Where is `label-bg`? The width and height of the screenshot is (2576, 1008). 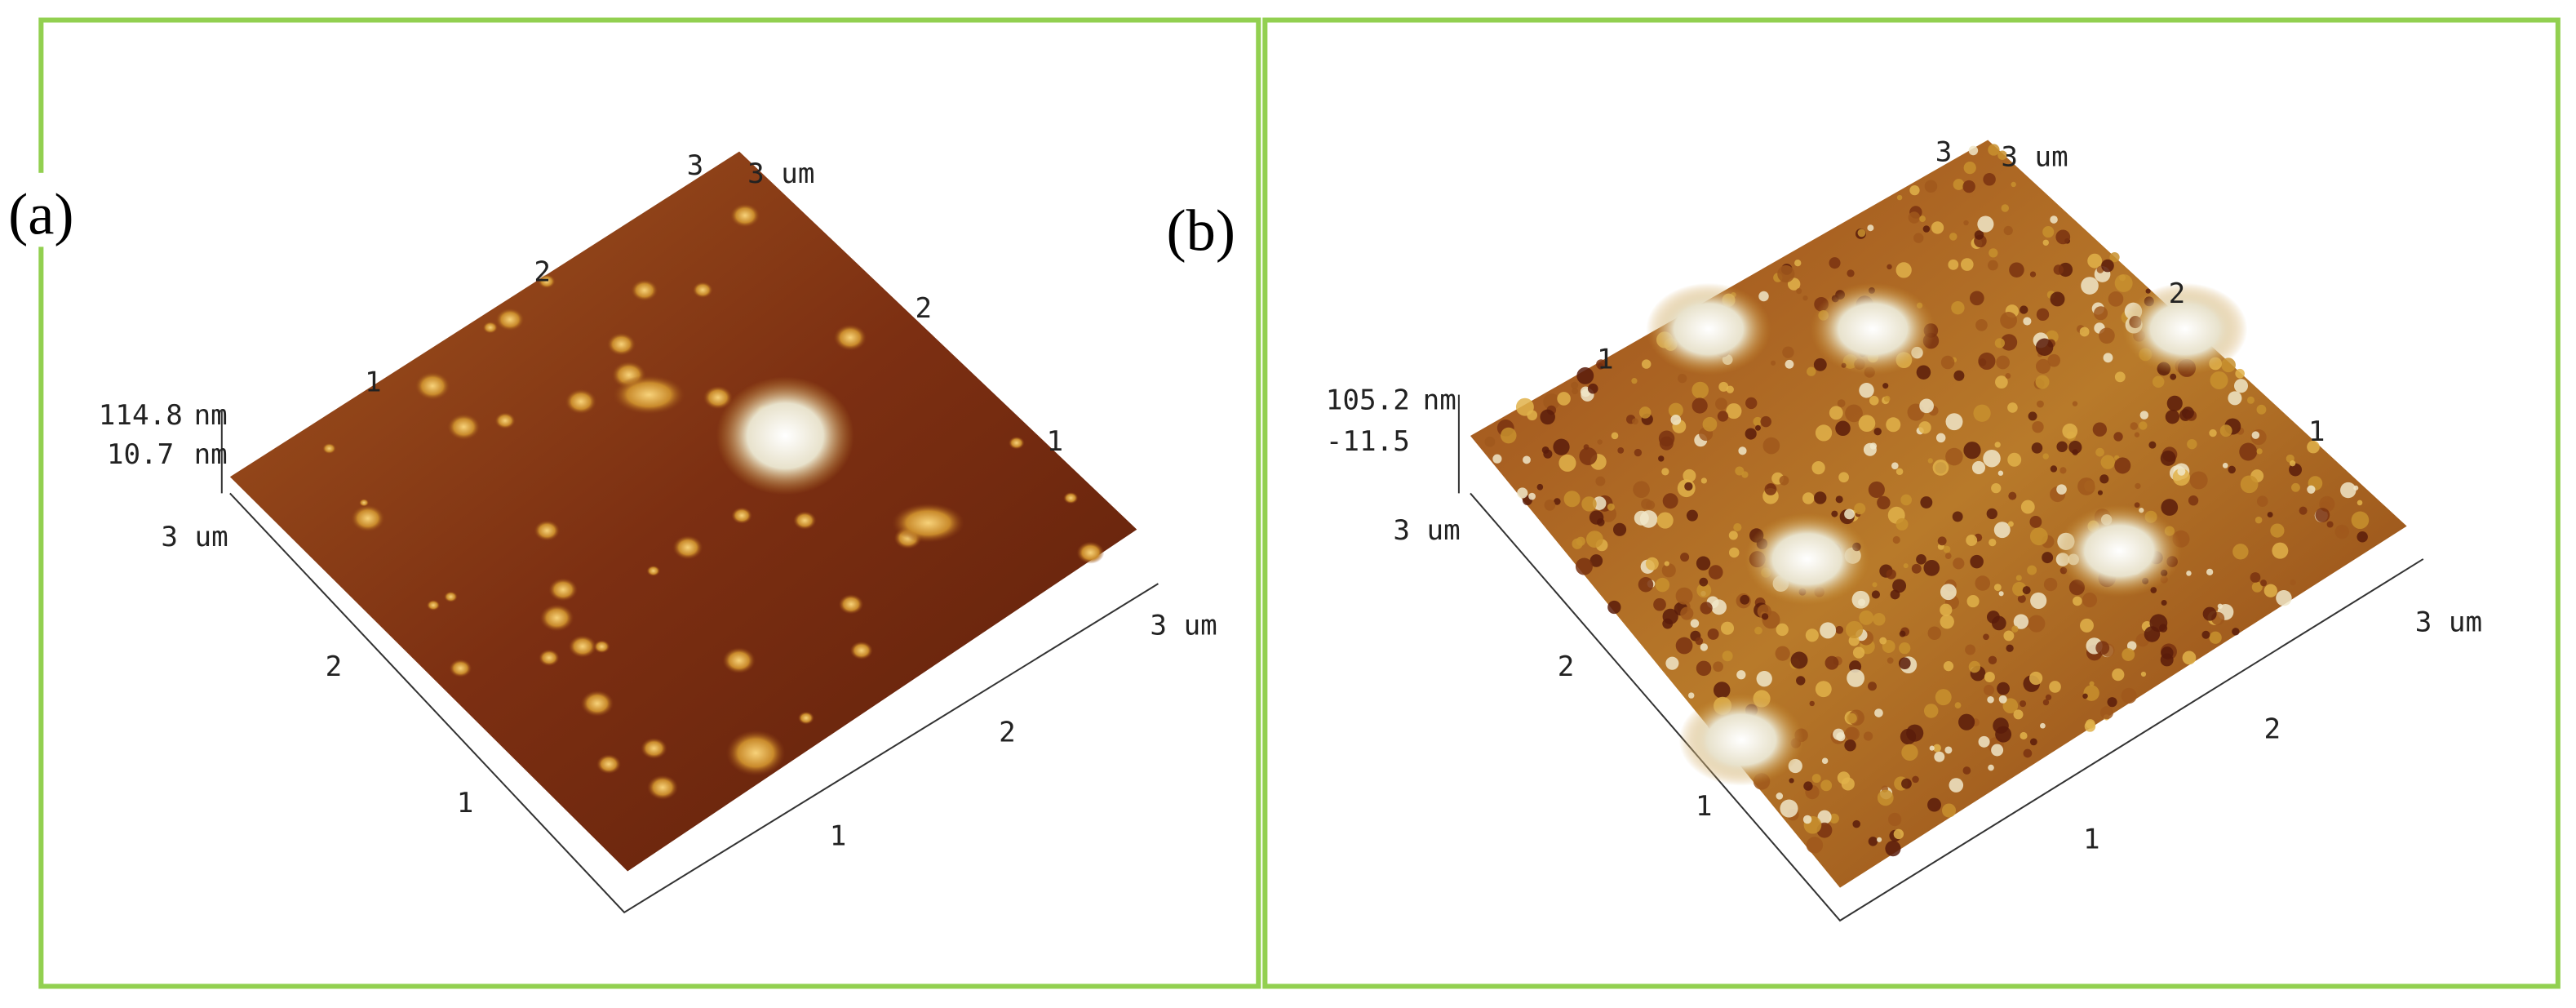 label-bg is located at coordinates (1206, 226).